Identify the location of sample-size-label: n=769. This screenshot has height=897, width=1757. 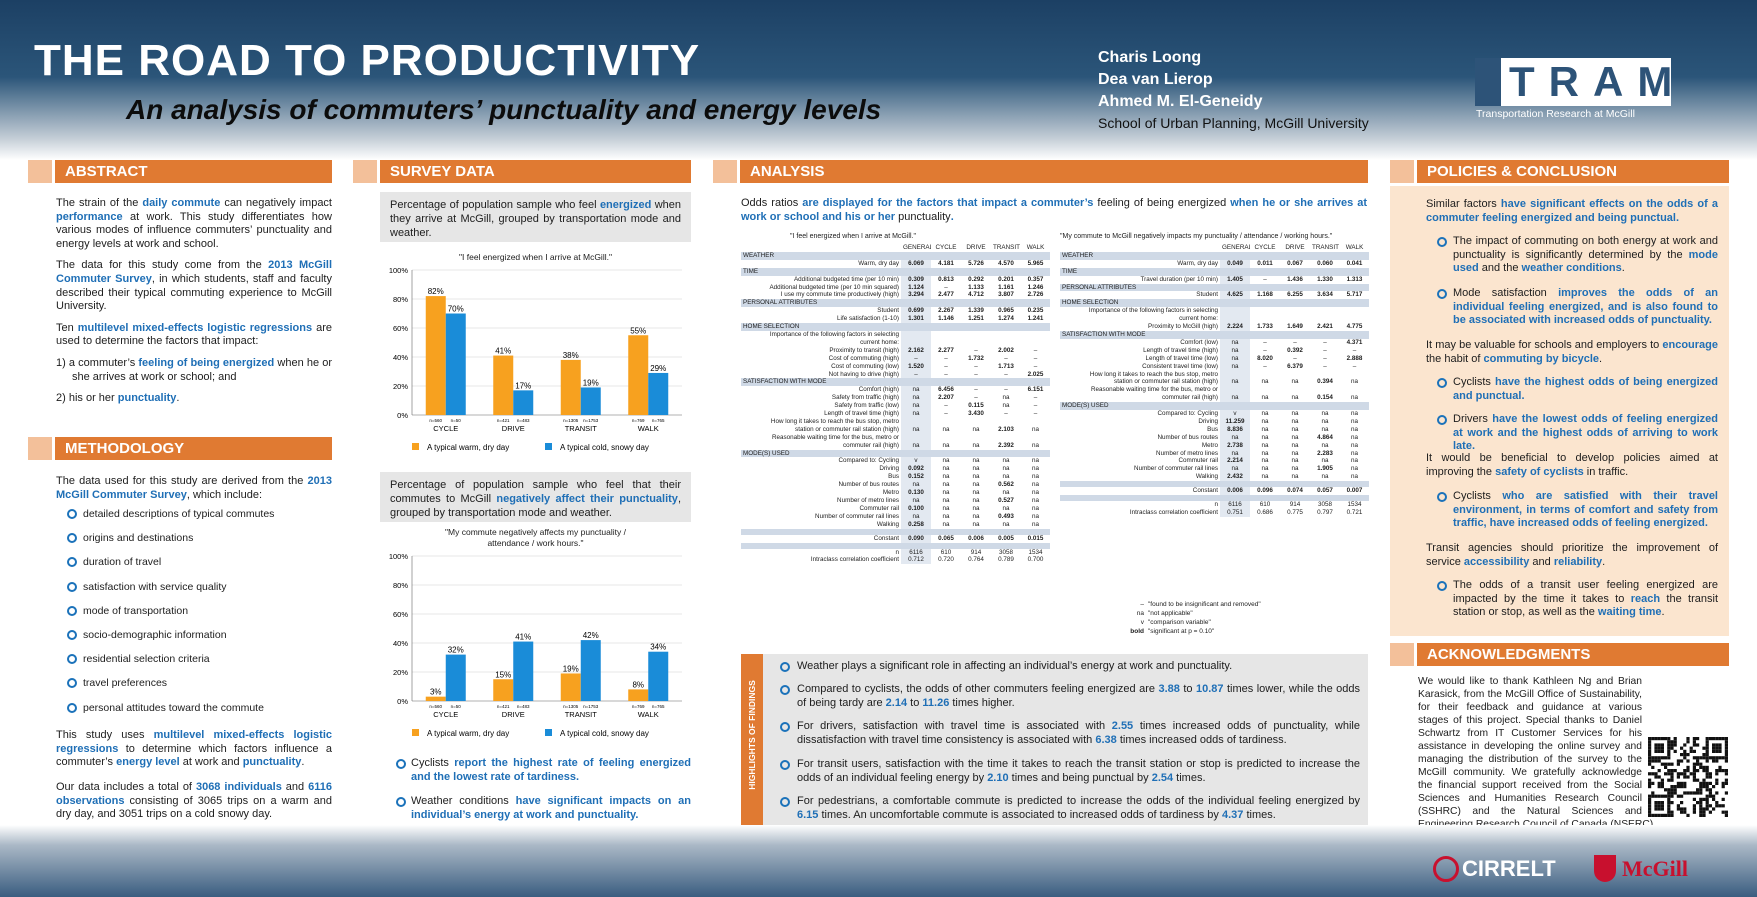
(638, 420).